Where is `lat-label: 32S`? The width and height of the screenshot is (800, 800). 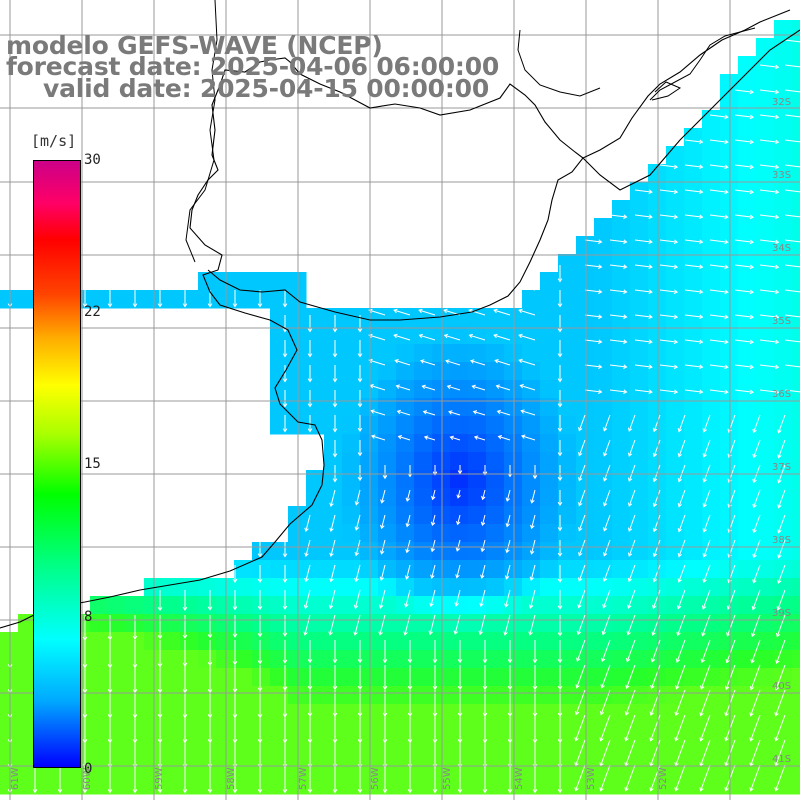
lat-label: 32S is located at coordinates (781, 102).